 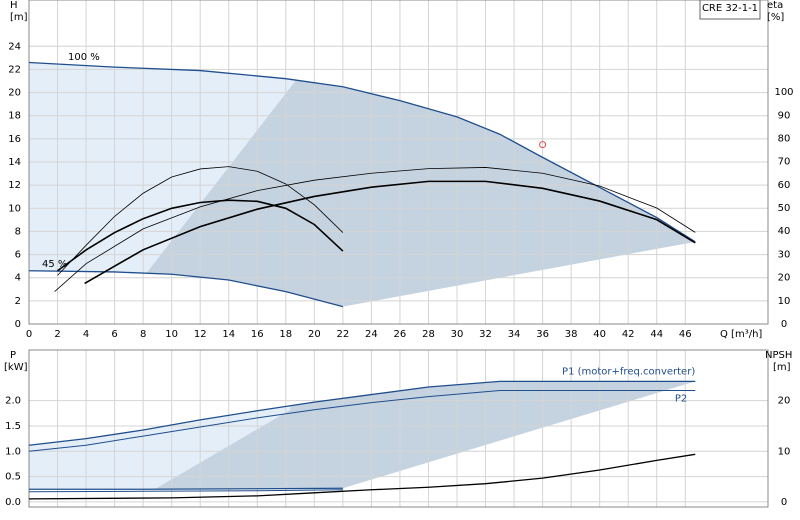 I want to click on y-tick-label: 16, so click(x=14, y=139).